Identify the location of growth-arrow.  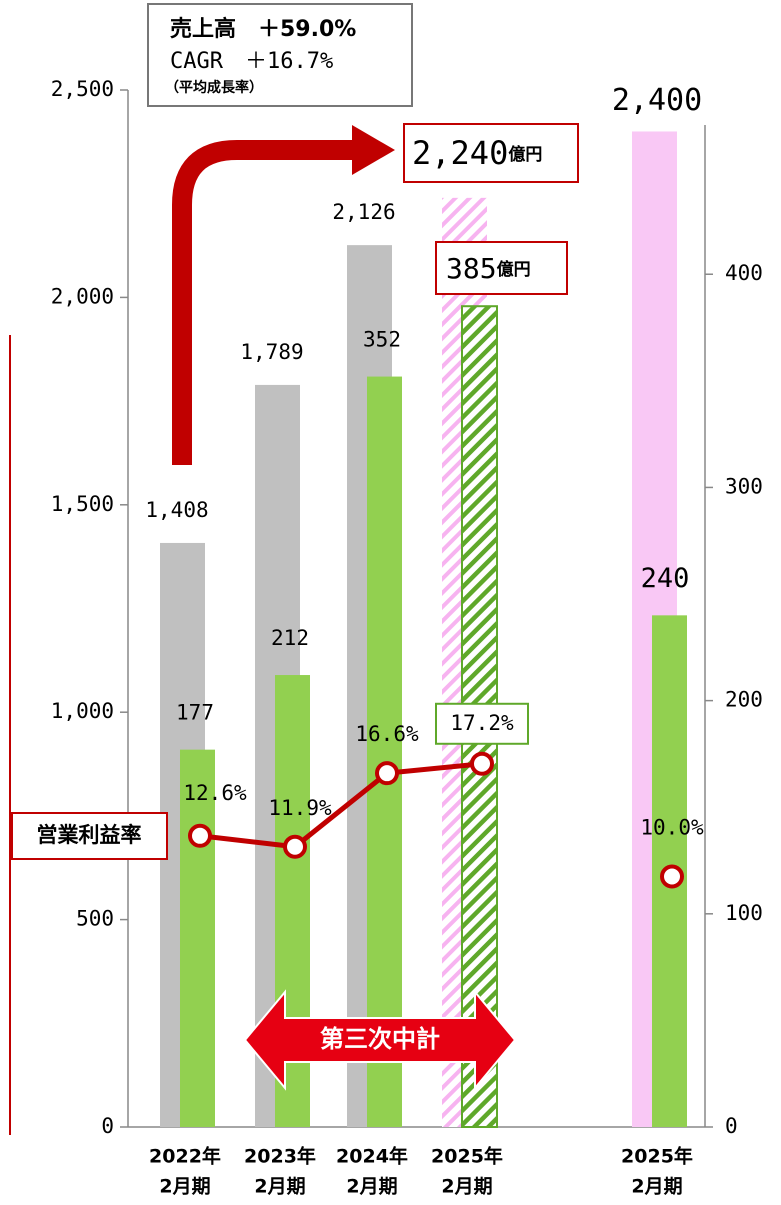
(263, 302).